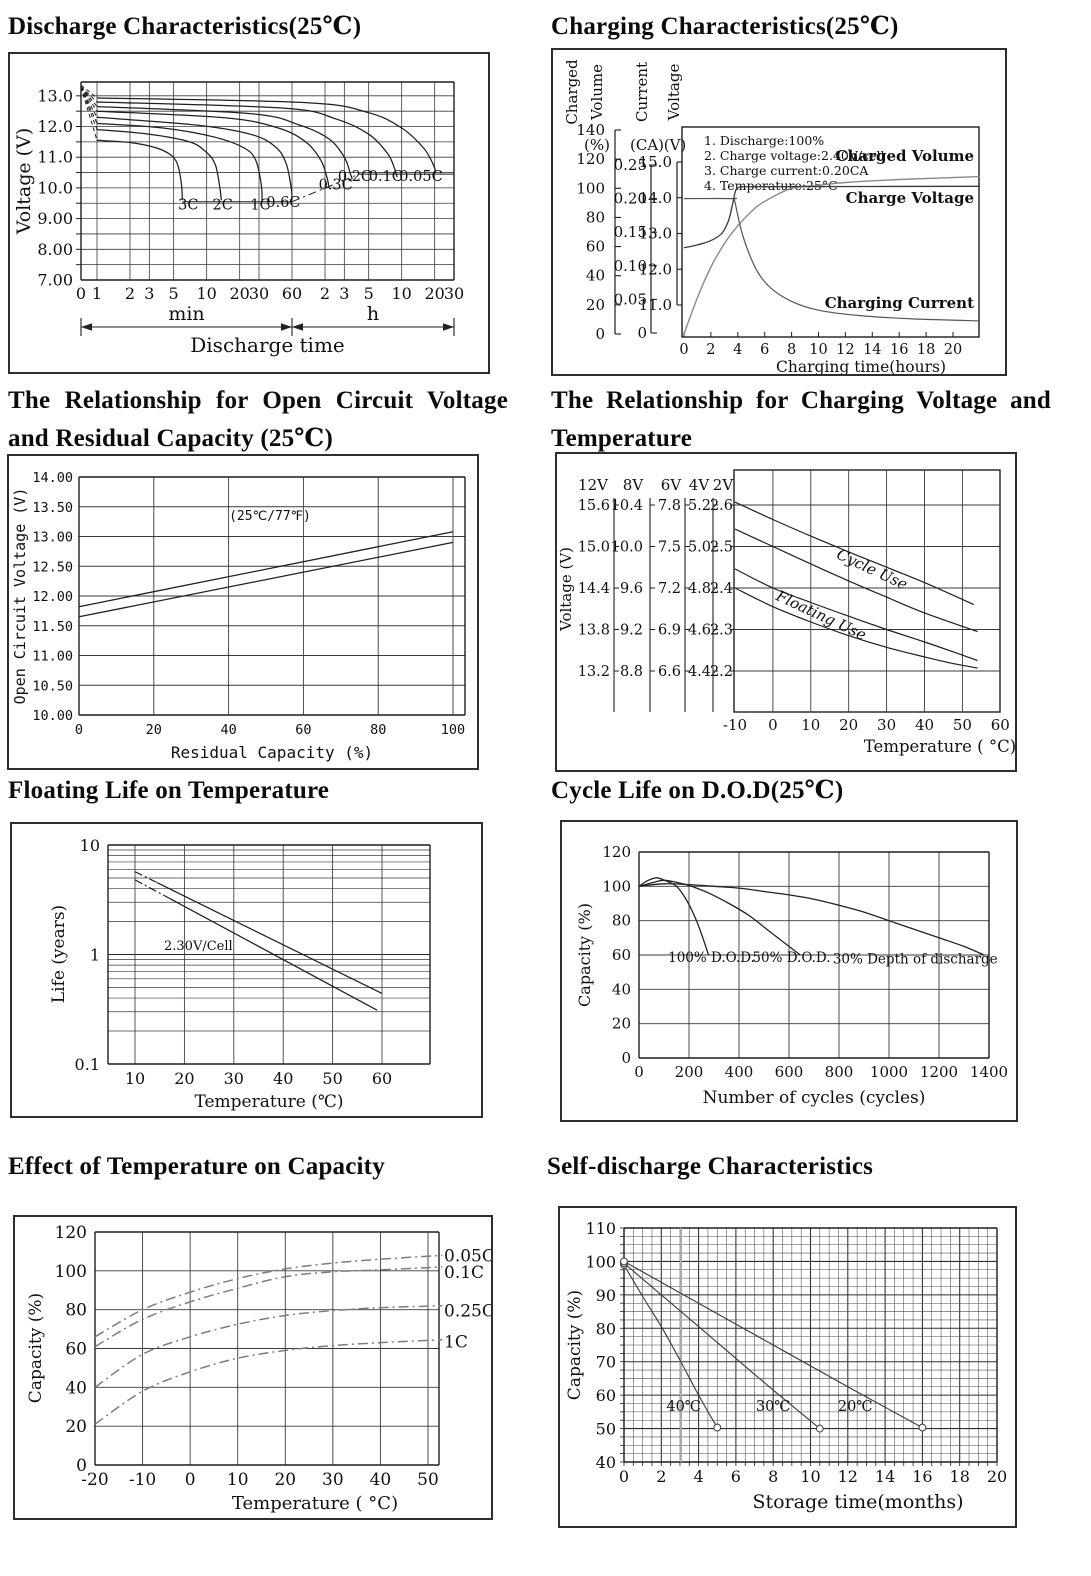 Image resolution: width=1091 pixels, height=1576 pixels. I want to click on svg-text: 9.2, so click(631, 631).